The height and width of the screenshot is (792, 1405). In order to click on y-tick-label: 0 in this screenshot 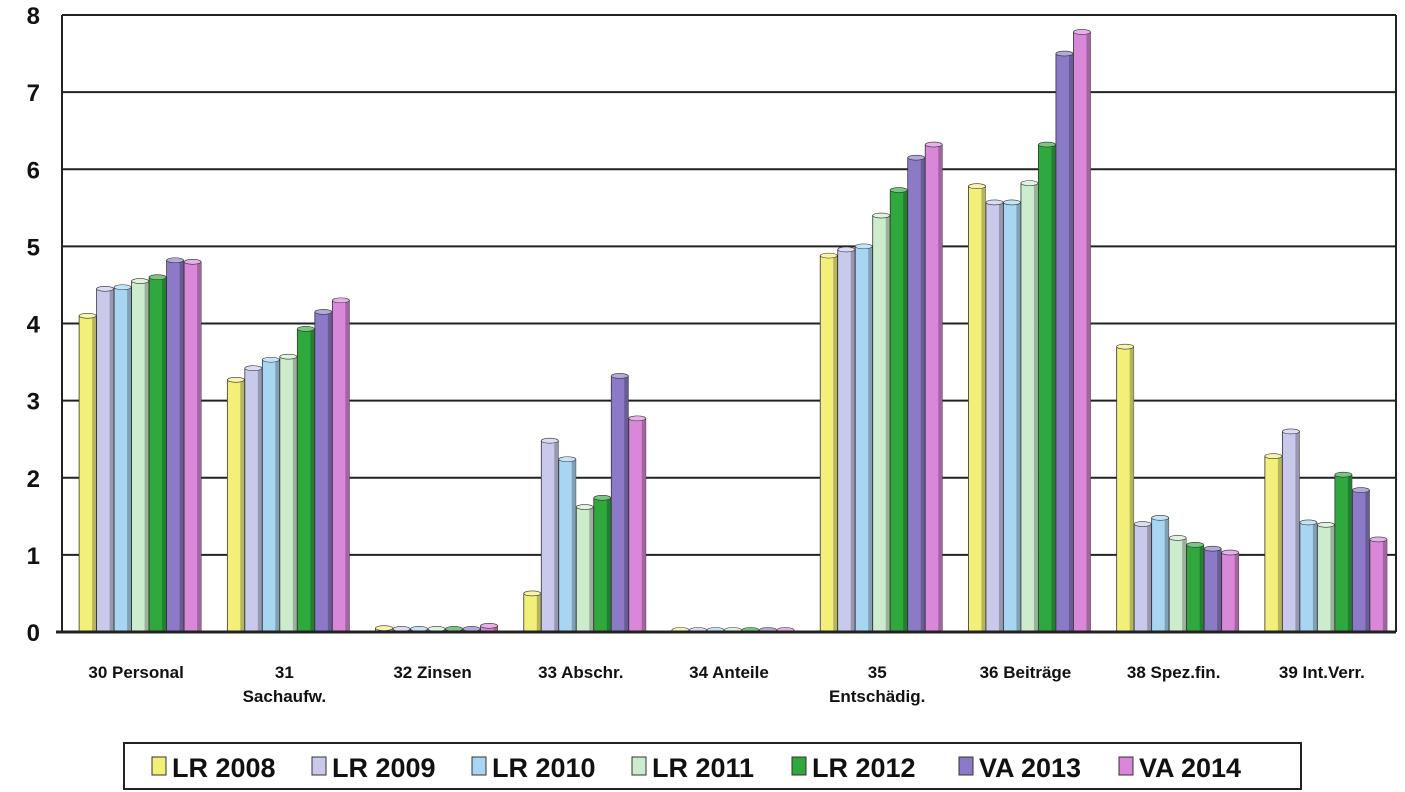, I will do `click(33, 633)`.